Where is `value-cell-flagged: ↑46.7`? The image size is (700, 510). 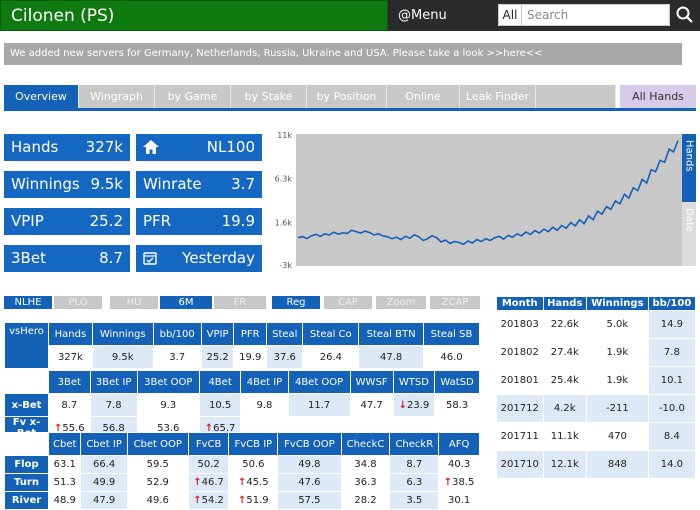
value-cell-flagged: ↑46.7 is located at coordinates (208, 482).